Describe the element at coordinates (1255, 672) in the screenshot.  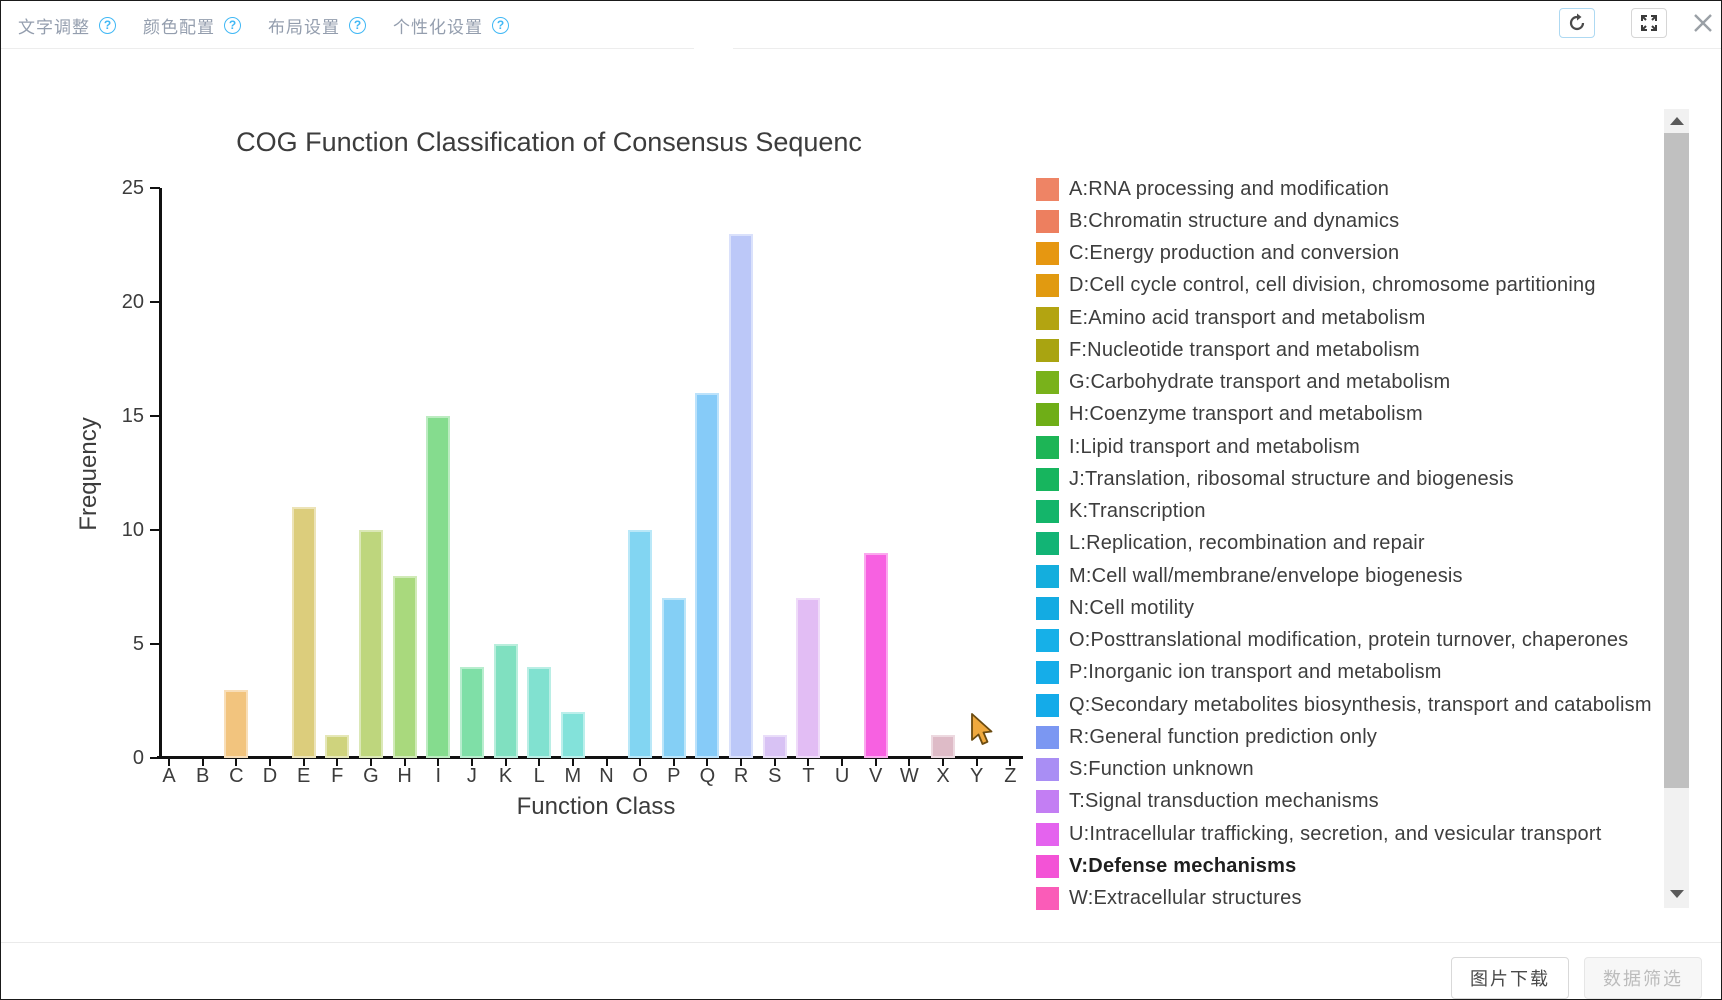
I see `legend-label: P:Inorganic ion transport and metabolism` at that location.